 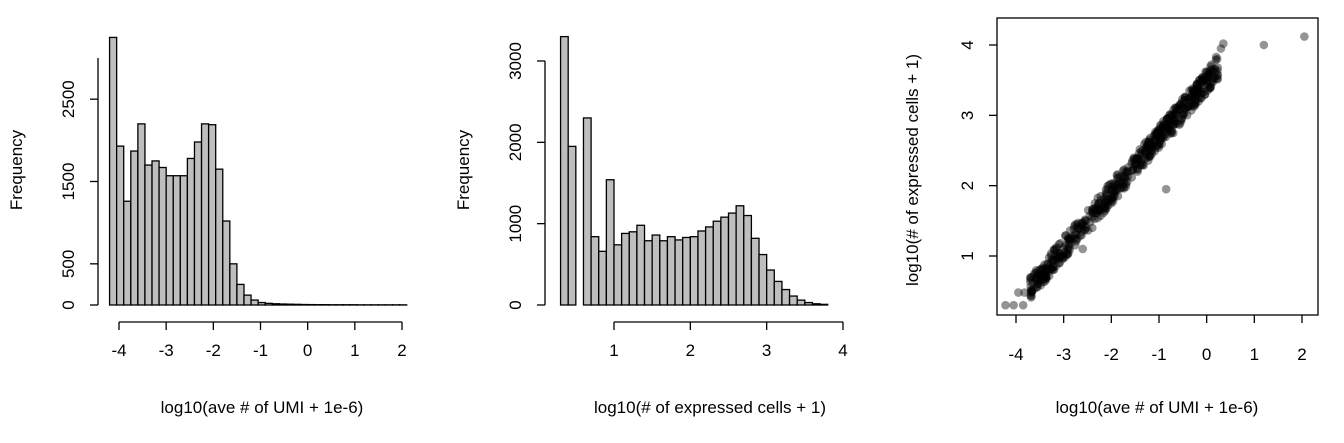 What do you see at coordinates (258, 171) in the screenshot?
I see `bars` at bounding box center [258, 171].